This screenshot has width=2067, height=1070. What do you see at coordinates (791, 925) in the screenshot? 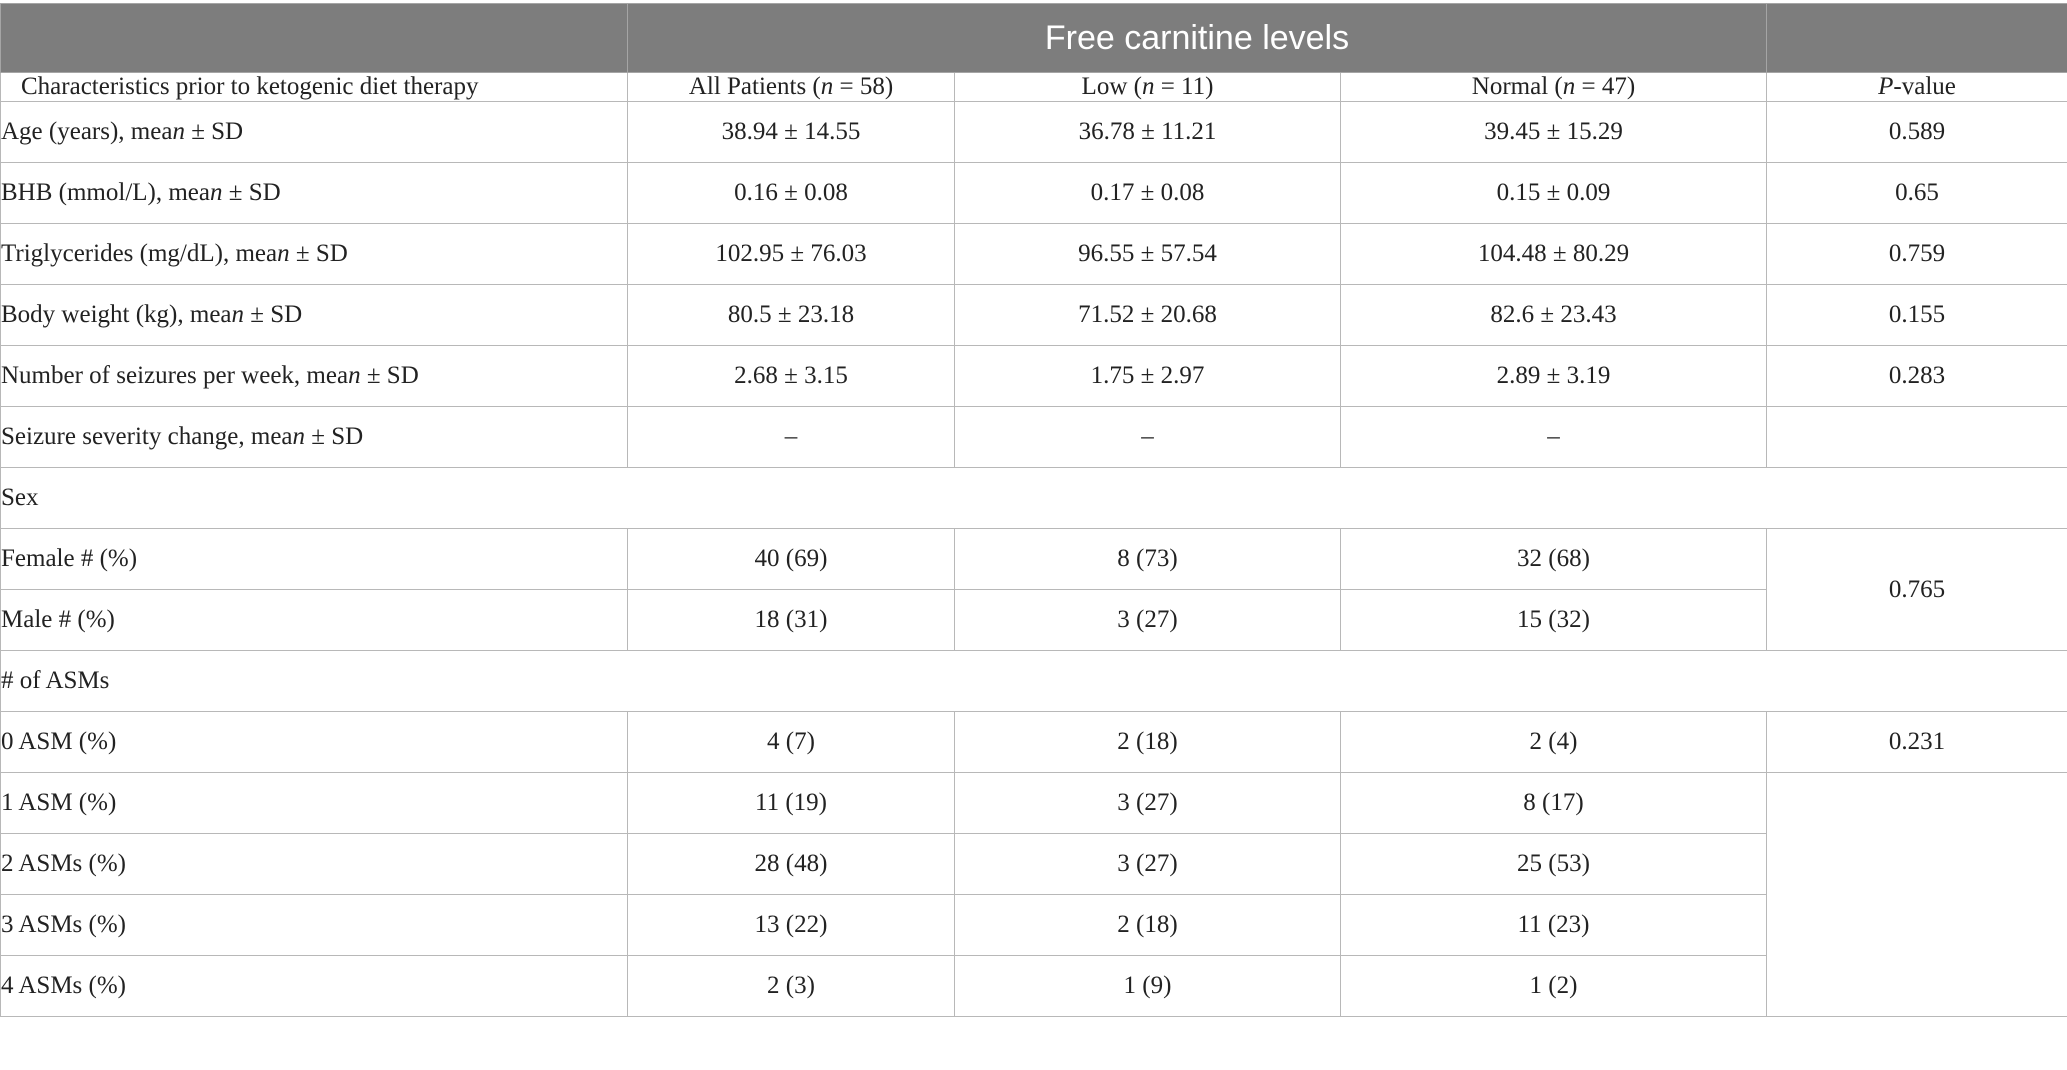
I see `cell-all: 13 (22)` at bounding box center [791, 925].